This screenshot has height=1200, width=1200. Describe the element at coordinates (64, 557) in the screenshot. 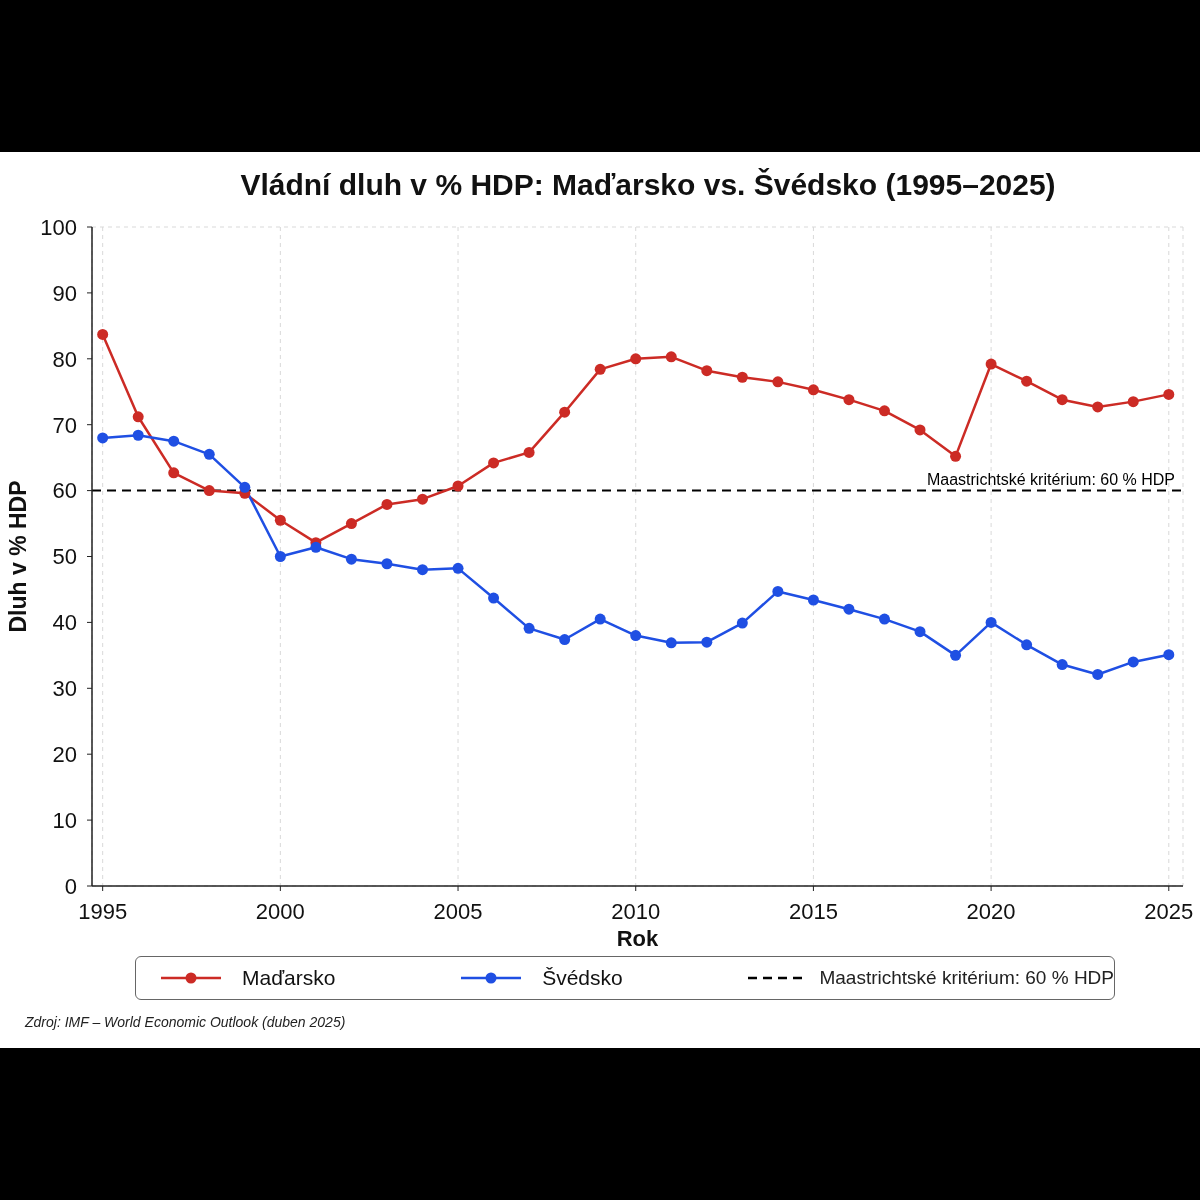

I see `y-tick-label: 50` at that location.